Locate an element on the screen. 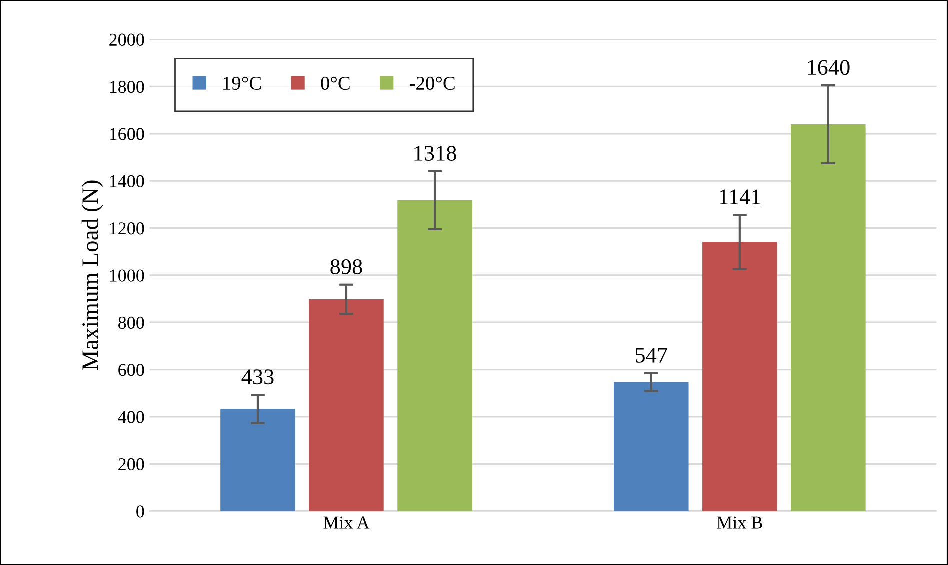 This screenshot has width=948, height=565. y-tick-label: 400 is located at coordinates (131, 417).